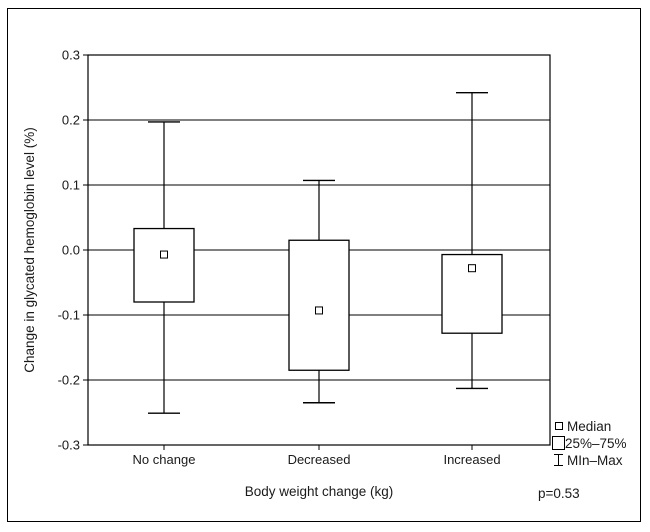 The height and width of the screenshot is (532, 650). What do you see at coordinates (559, 426) in the screenshot?
I see `legend-median-icon` at bounding box center [559, 426].